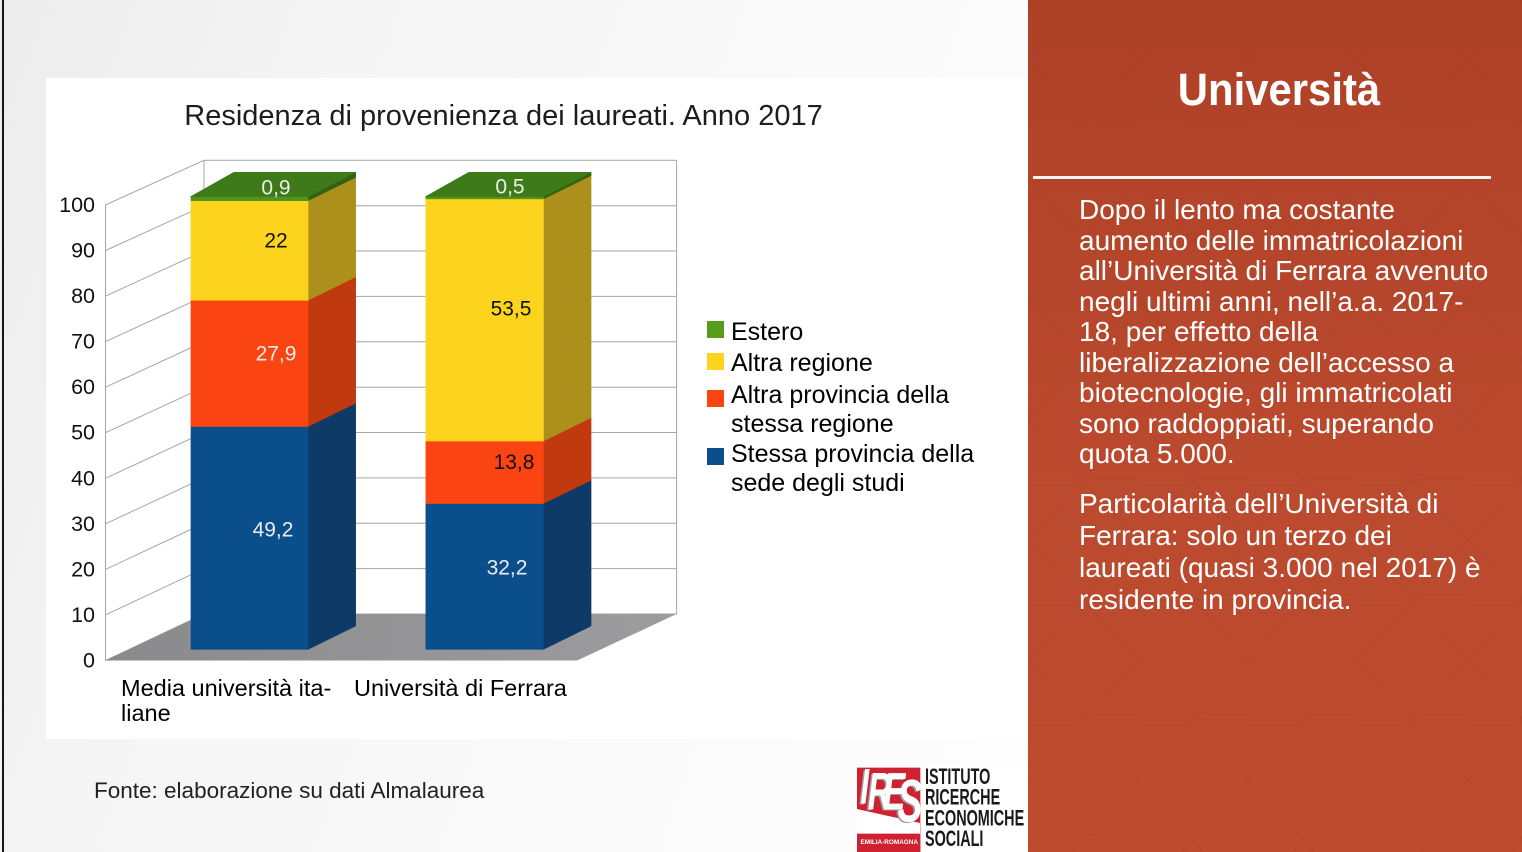  What do you see at coordinates (83, 478) in the screenshot?
I see `svg-text: 40` at bounding box center [83, 478].